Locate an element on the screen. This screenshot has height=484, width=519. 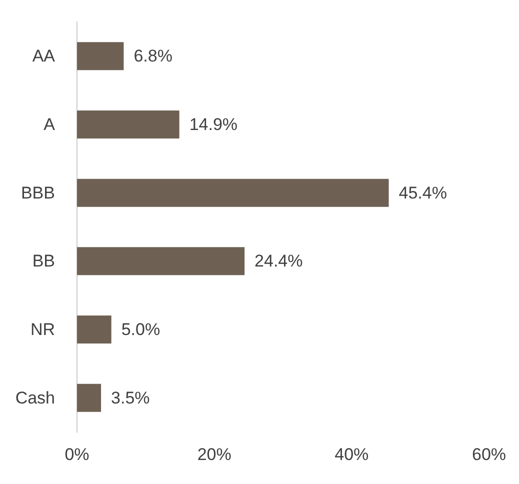
y-tick-label: BB is located at coordinates (43, 261).